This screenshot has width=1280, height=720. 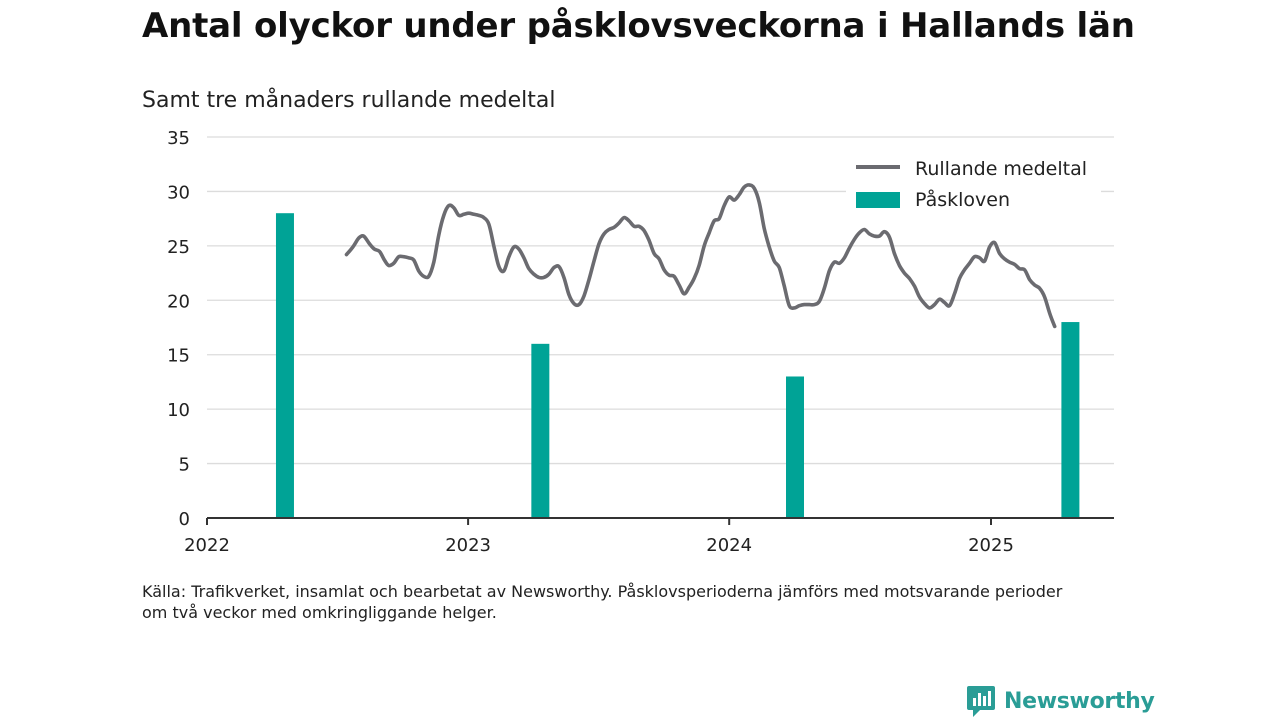 What do you see at coordinates (991, 545) in the screenshot?
I see `x-tick-label: 2025` at bounding box center [991, 545].